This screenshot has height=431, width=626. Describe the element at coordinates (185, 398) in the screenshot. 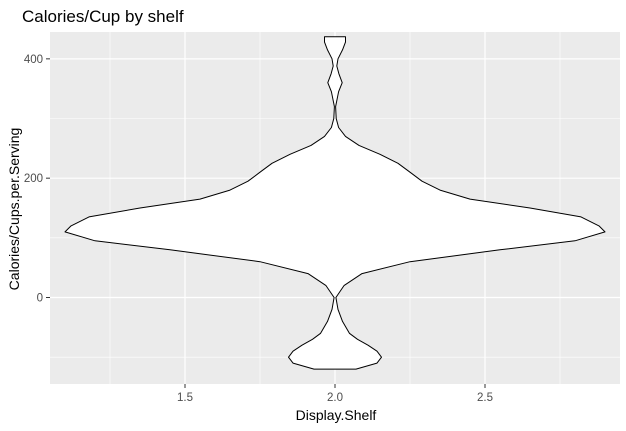

I see `x-tick-label: 1.5` at that location.